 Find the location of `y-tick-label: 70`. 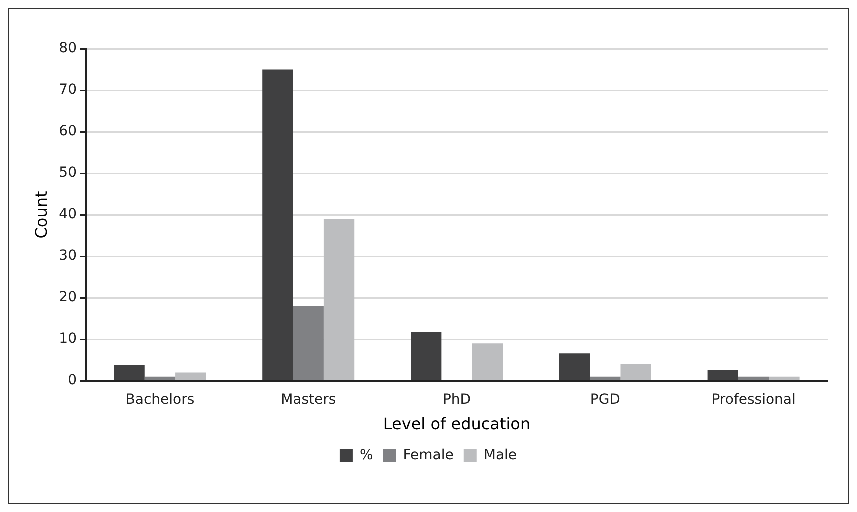

y-tick-label: 70 is located at coordinates (68, 90).